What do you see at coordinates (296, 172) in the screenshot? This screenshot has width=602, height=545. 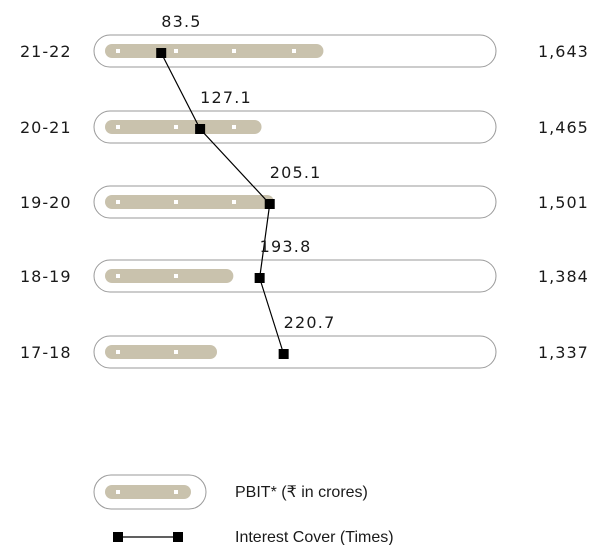 I see `interest-cover-value-label: 205.1` at bounding box center [296, 172].